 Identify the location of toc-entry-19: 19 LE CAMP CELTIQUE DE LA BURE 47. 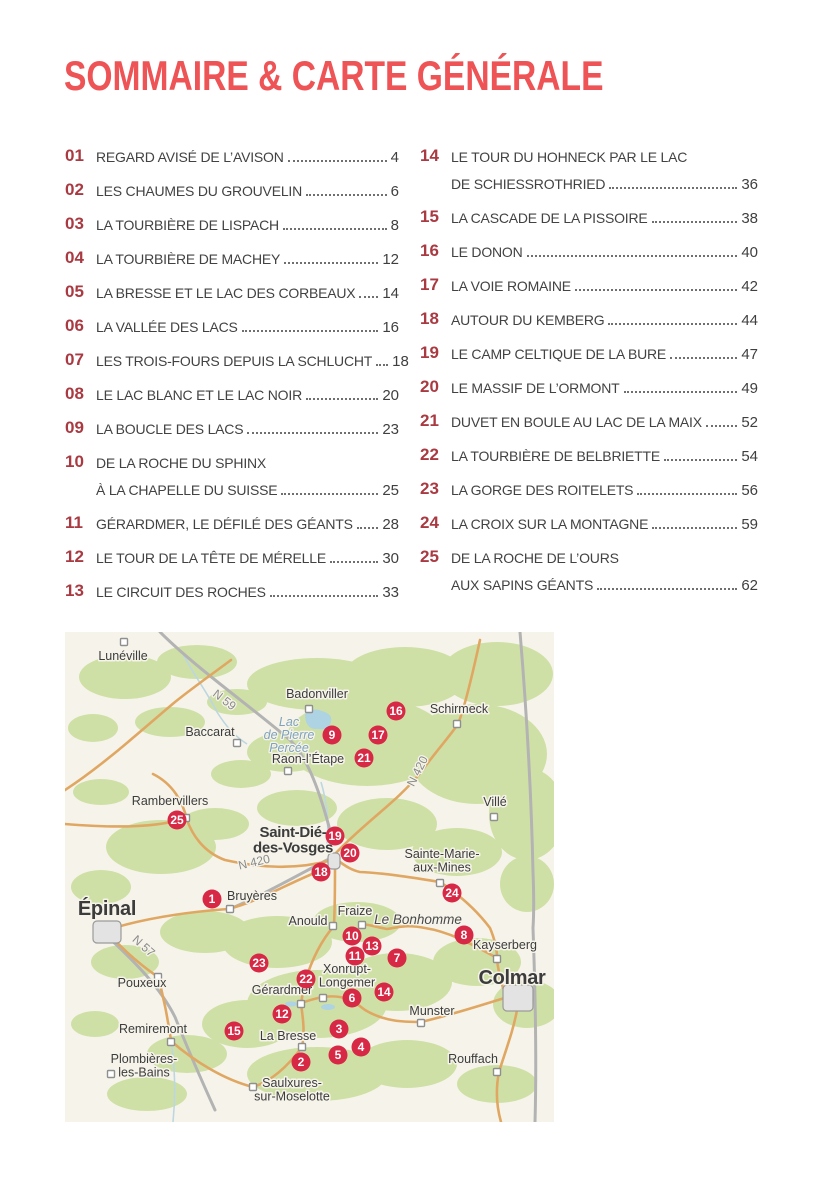
(589, 351).